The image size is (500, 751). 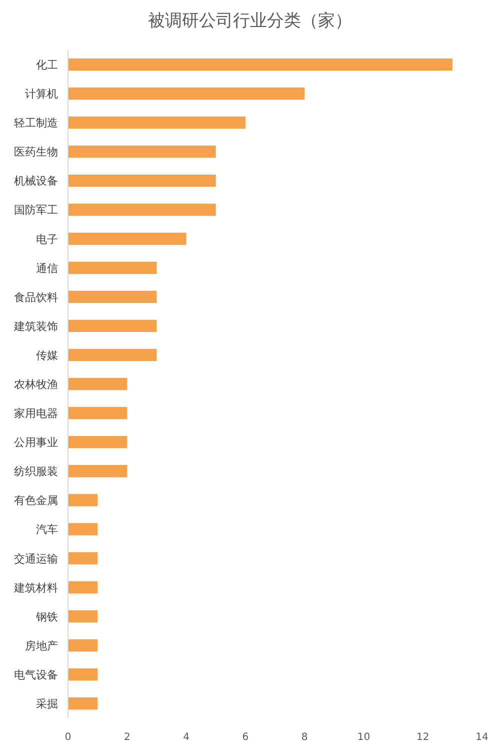 I want to click on y-tick-label: 汽车, so click(x=47, y=529).